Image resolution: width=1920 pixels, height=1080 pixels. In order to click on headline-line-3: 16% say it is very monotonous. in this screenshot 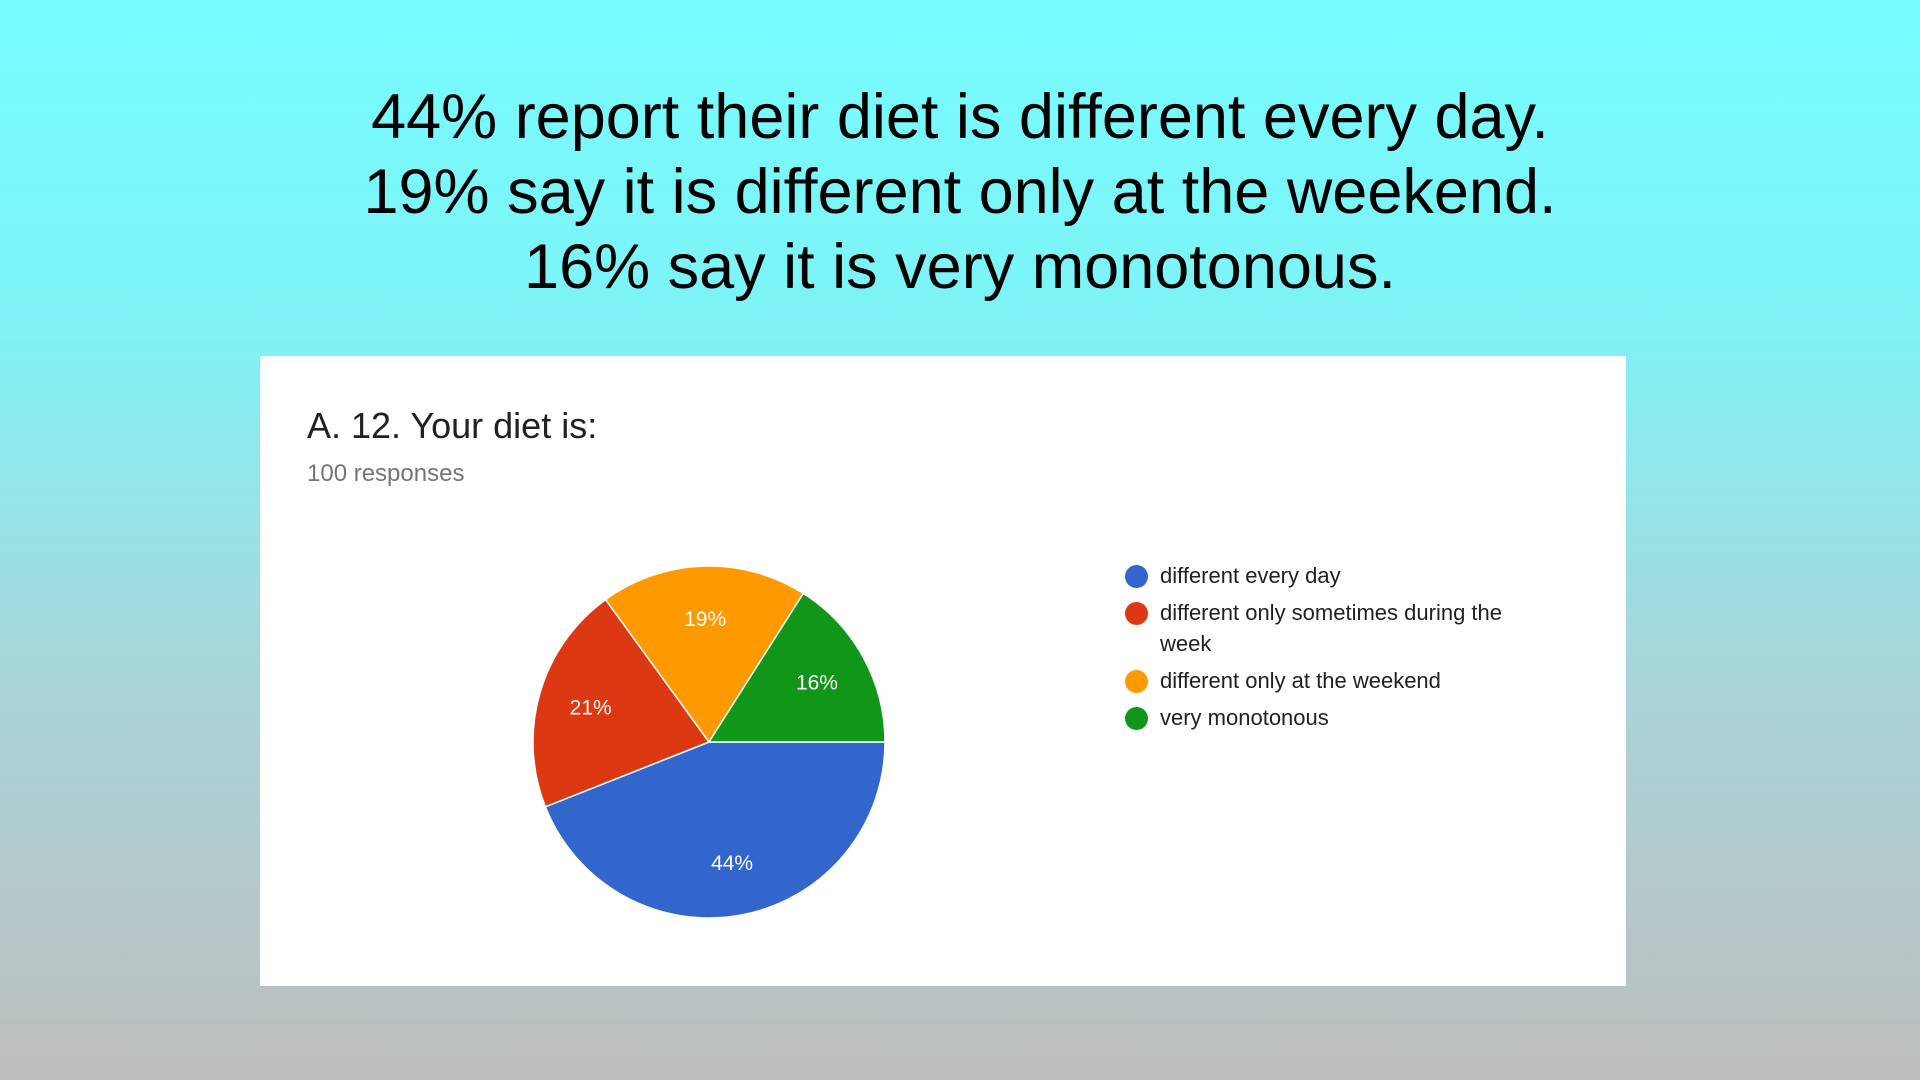, I will do `click(960, 267)`.